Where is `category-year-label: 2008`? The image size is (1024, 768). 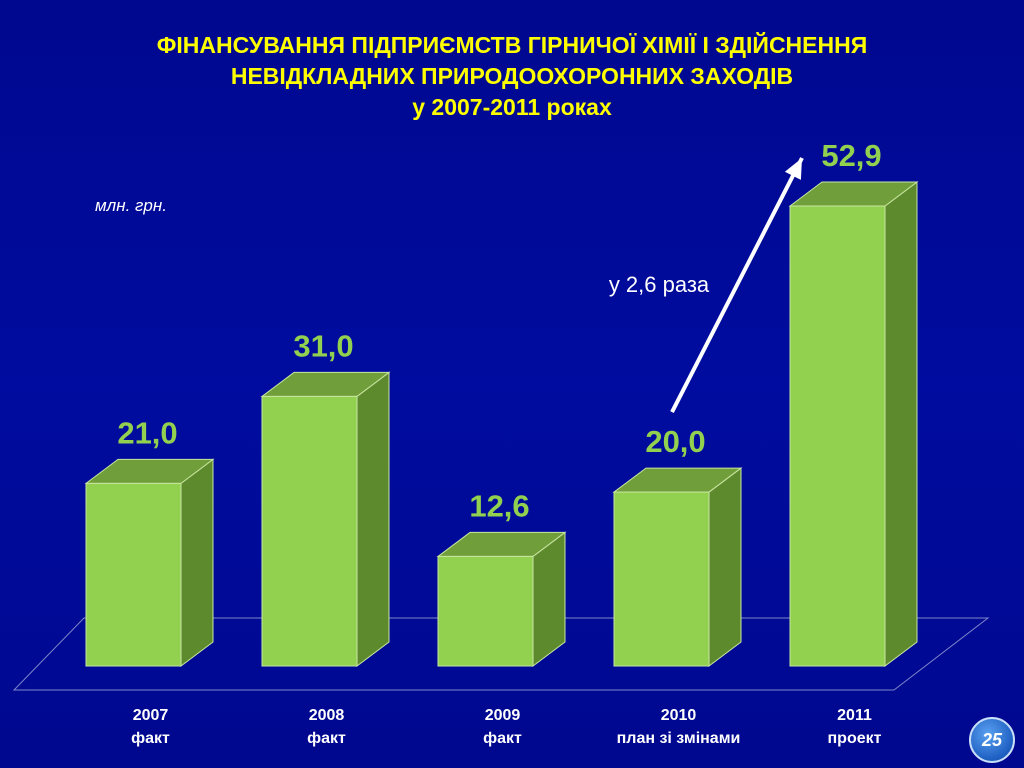
category-year-label: 2008 is located at coordinates (327, 715).